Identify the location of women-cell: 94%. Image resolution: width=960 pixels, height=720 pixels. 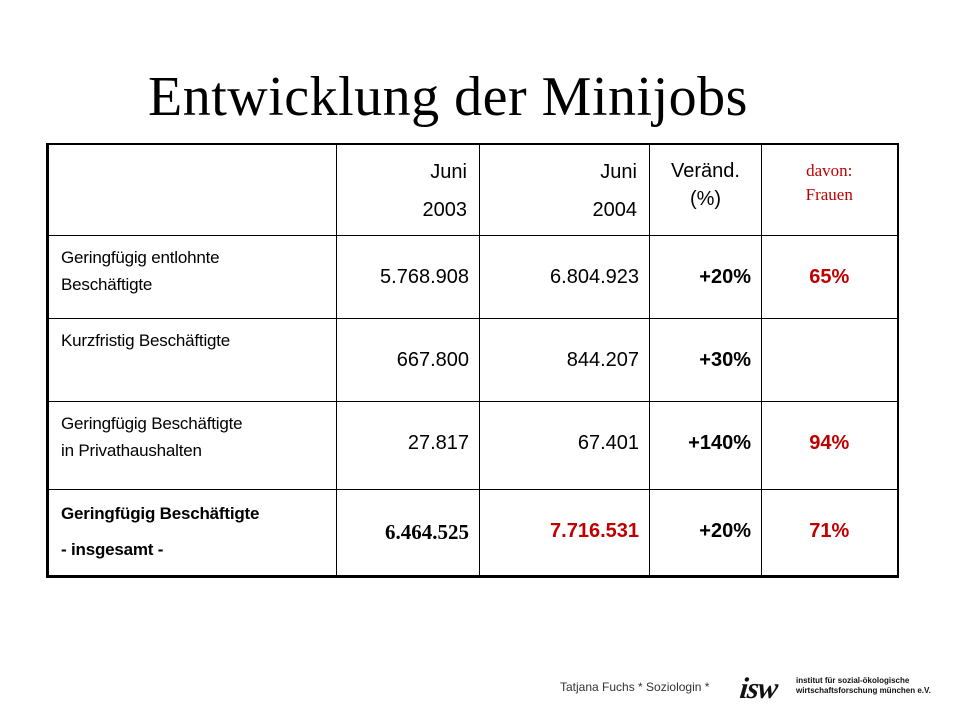
(830, 445).